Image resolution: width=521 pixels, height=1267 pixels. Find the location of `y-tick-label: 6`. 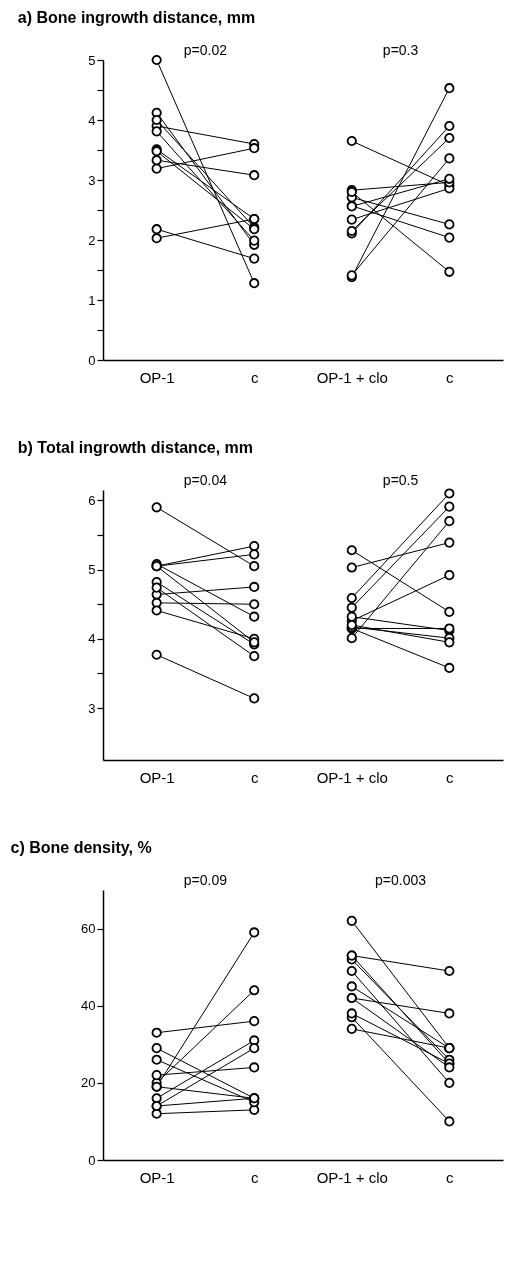

y-tick-label: 6 is located at coordinates (92, 500).